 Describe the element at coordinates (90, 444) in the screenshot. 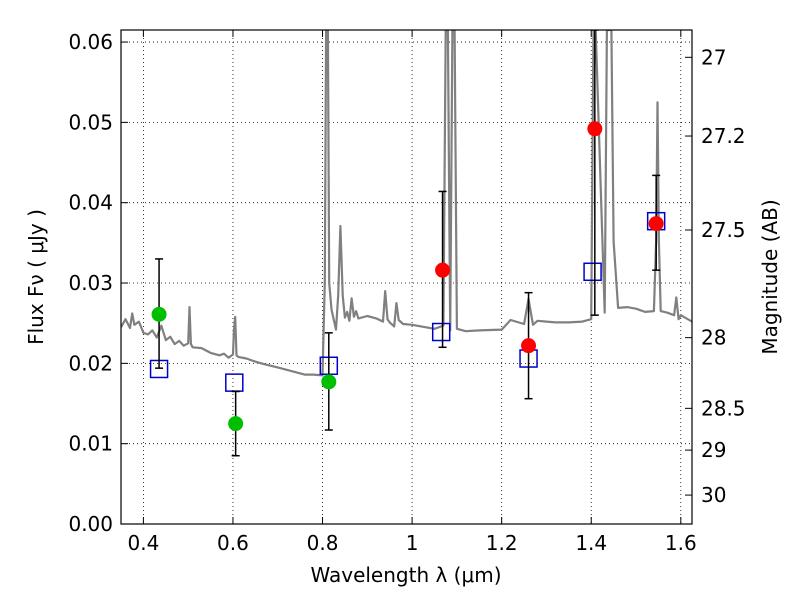

I see `y-tick-label: 0.01` at that location.